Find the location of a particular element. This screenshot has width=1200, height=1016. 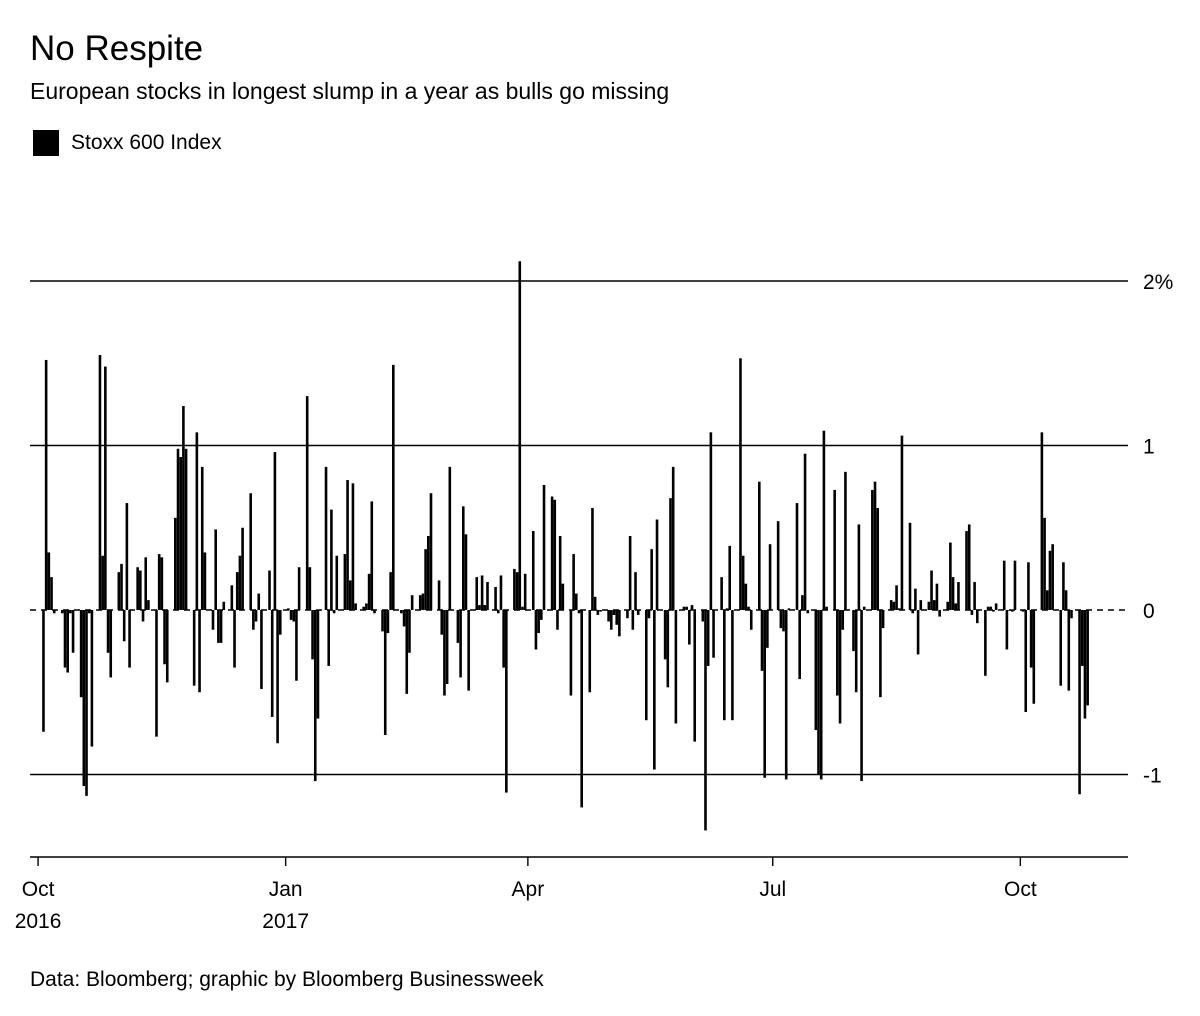

legend: Stoxx 600 Index is located at coordinates (127, 143).